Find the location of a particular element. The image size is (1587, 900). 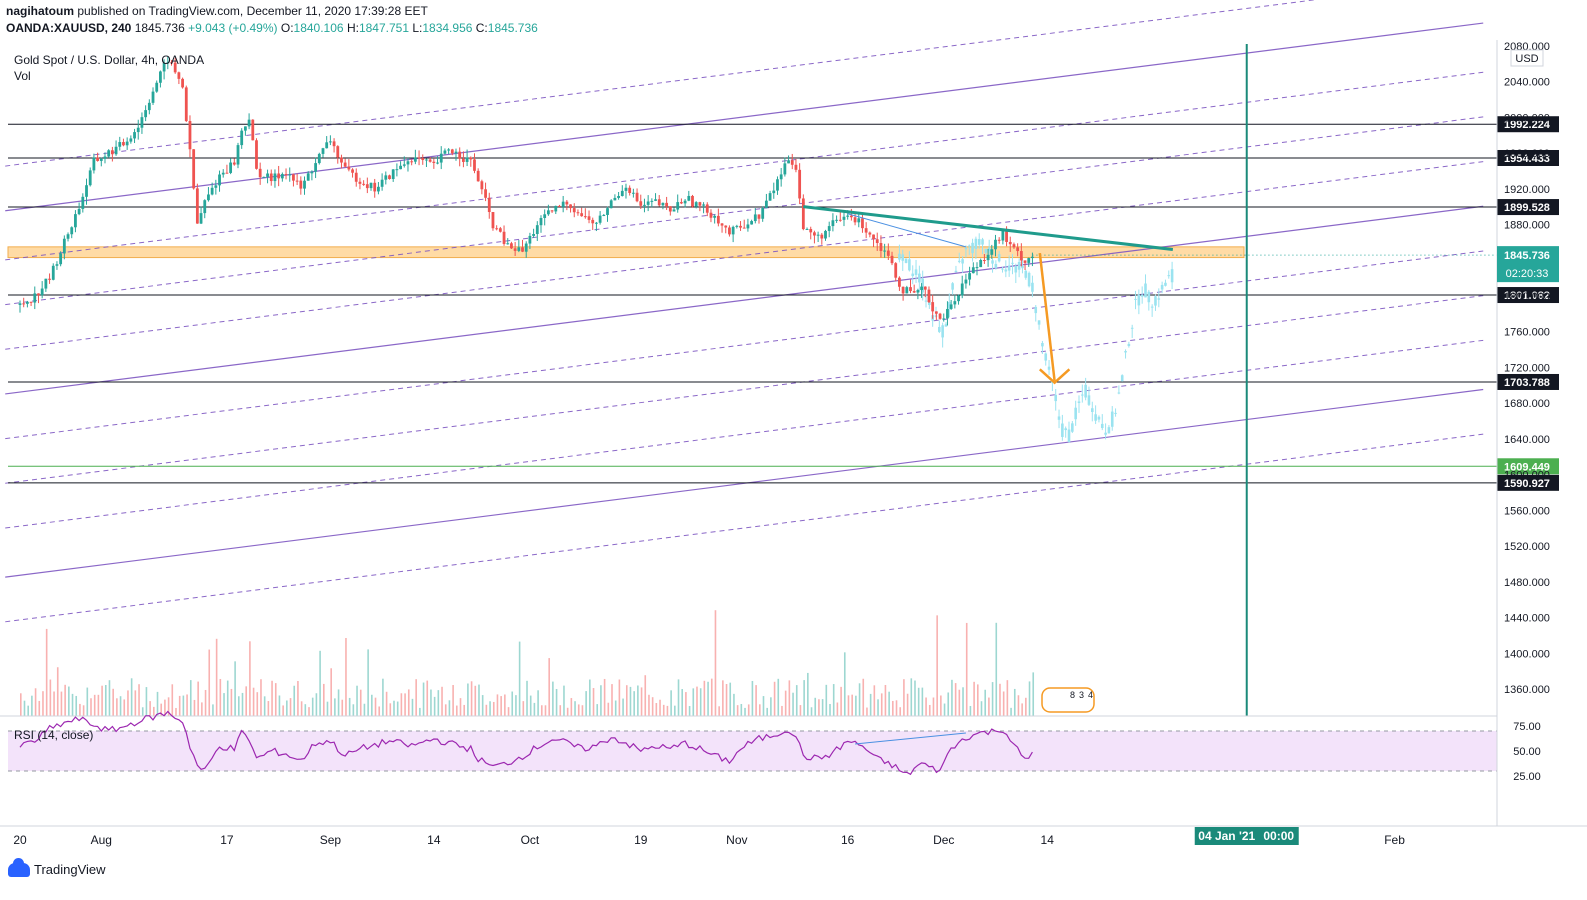

volume-tick-label: 8 is located at coordinates (1072, 695).